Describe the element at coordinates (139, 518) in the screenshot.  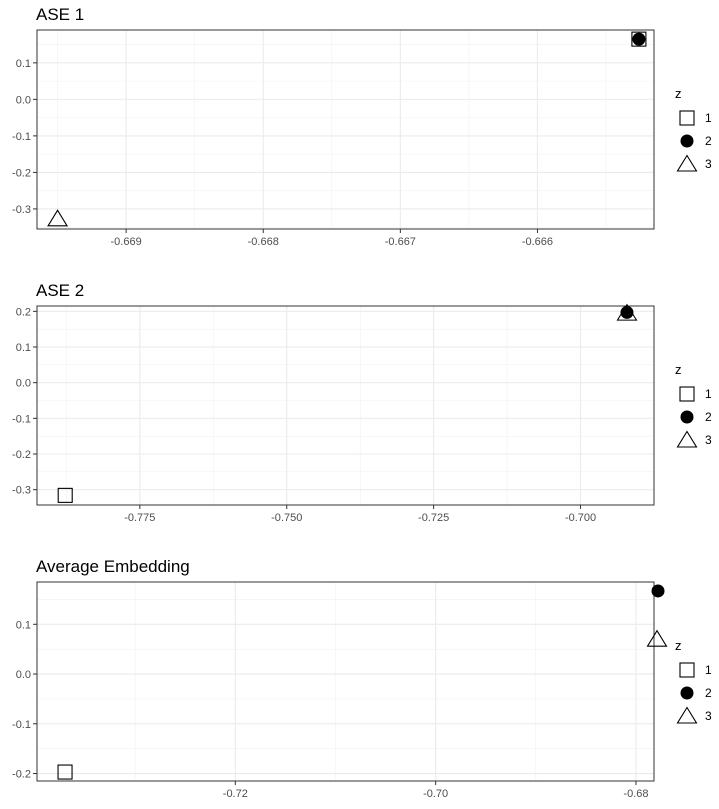
I see `x-tick-label: -0.775` at that location.